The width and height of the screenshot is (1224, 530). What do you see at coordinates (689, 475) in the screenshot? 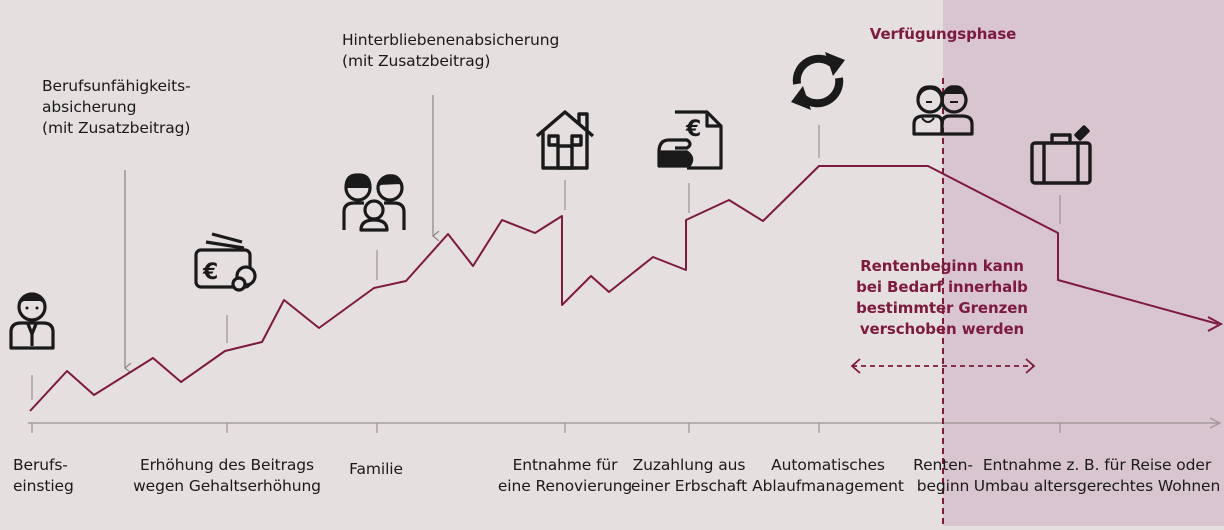
I see `milestone-label-erbschaft: Zuzahlung aus einer Erbschaft` at bounding box center [689, 475].